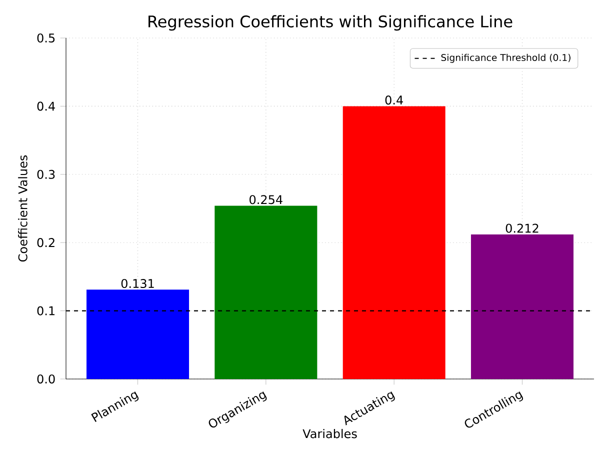 This screenshot has width=601, height=452. Describe the element at coordinates (394, 100) in the screenshot. I see `data-label: 0.4` at that location.